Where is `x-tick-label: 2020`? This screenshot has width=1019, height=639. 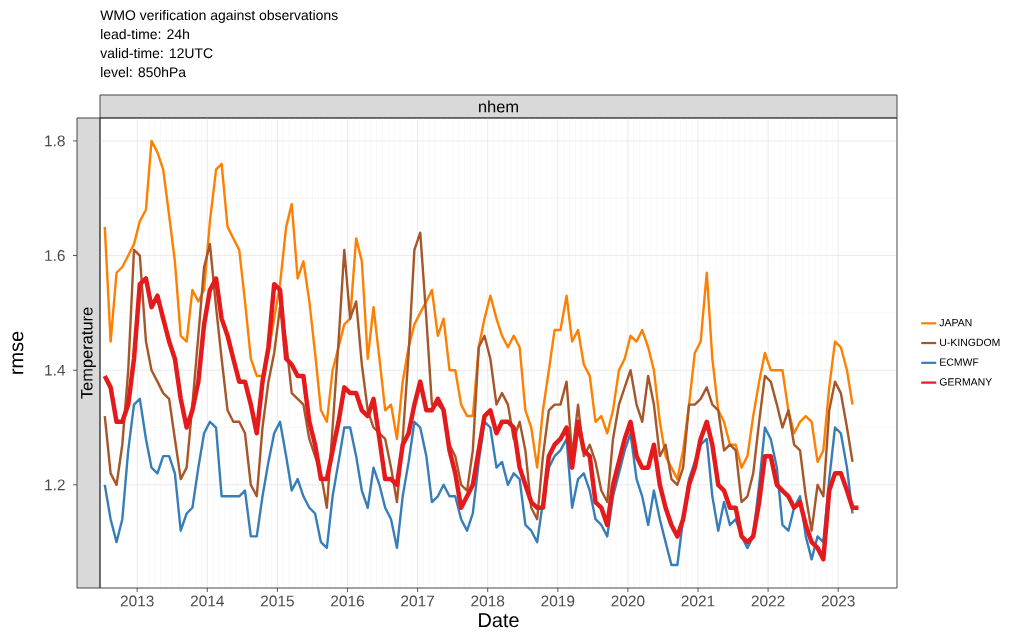
x-tick-label: 2020 is located at coordinates (628, 601).